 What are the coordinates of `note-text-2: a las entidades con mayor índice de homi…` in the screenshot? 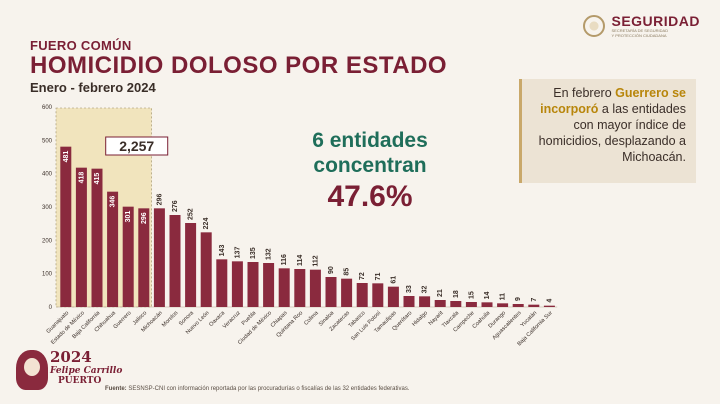 It's located at (612, 133).